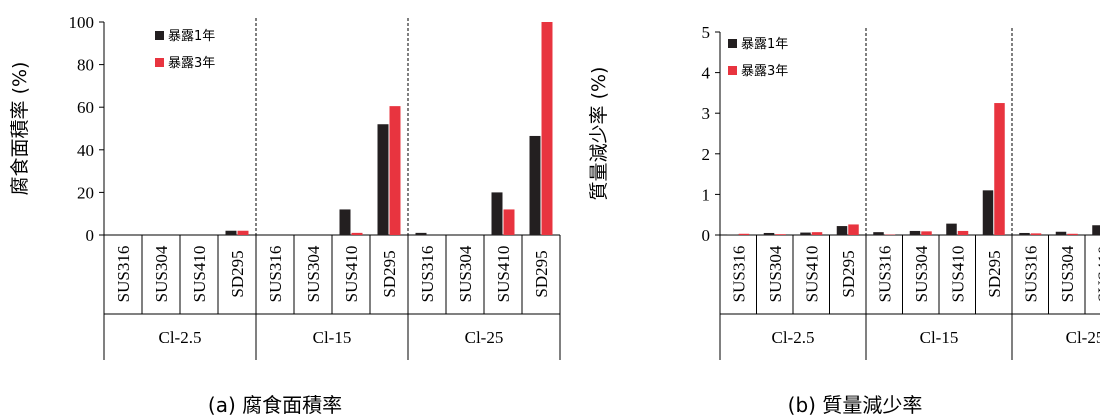 The width and height of the screenshot is (1100, 418). Describe the element at coordinates (275, 405) in the screenshot. I see `panel-caption: (a) 腐食面積率` at that location.